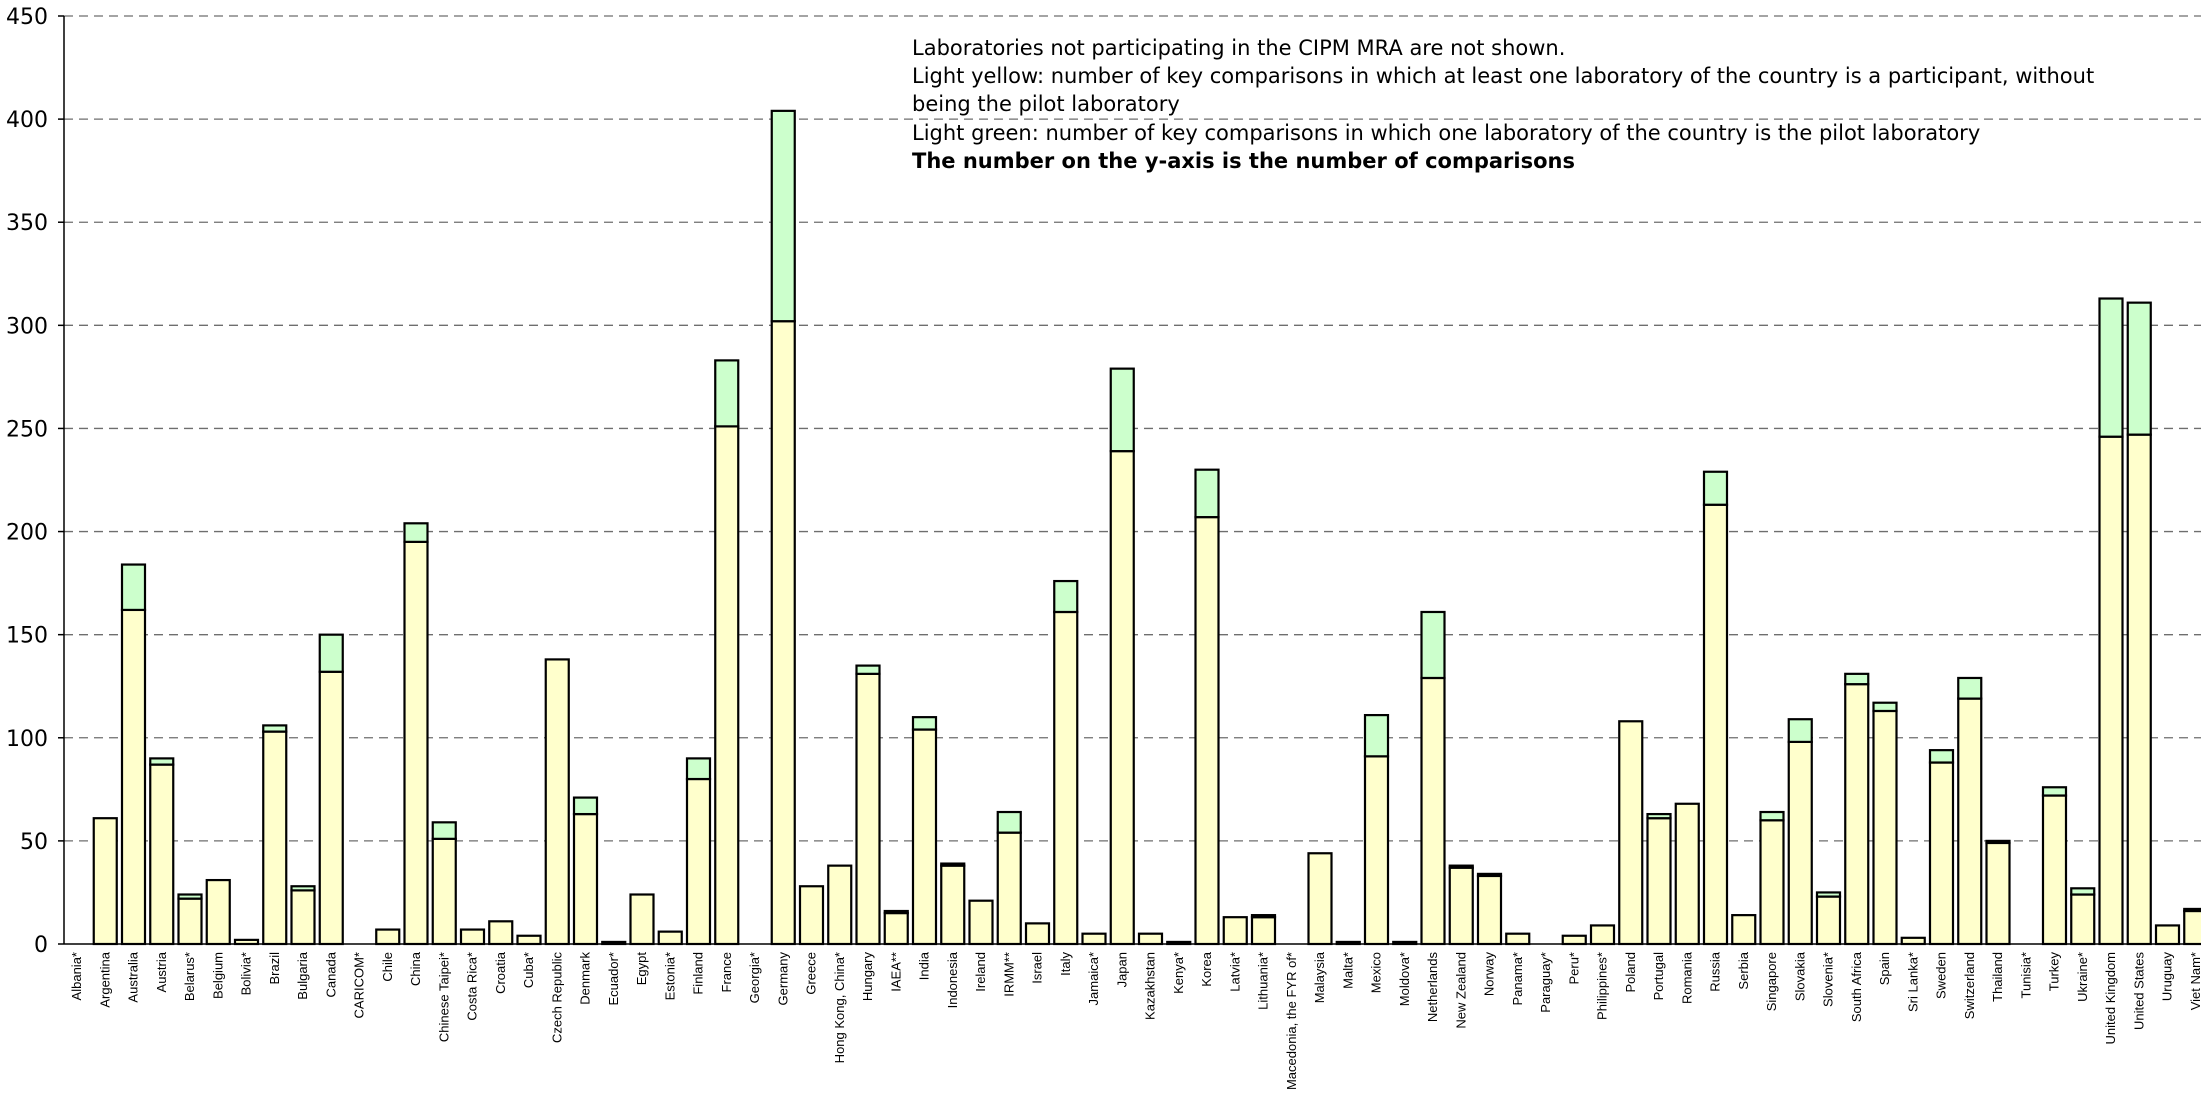 The height and width of the screenshot is (1105, 2201). Describe the element at coordinates (1121, 969) in the screenshot. I see `x-tick-label: Japan` at that location.